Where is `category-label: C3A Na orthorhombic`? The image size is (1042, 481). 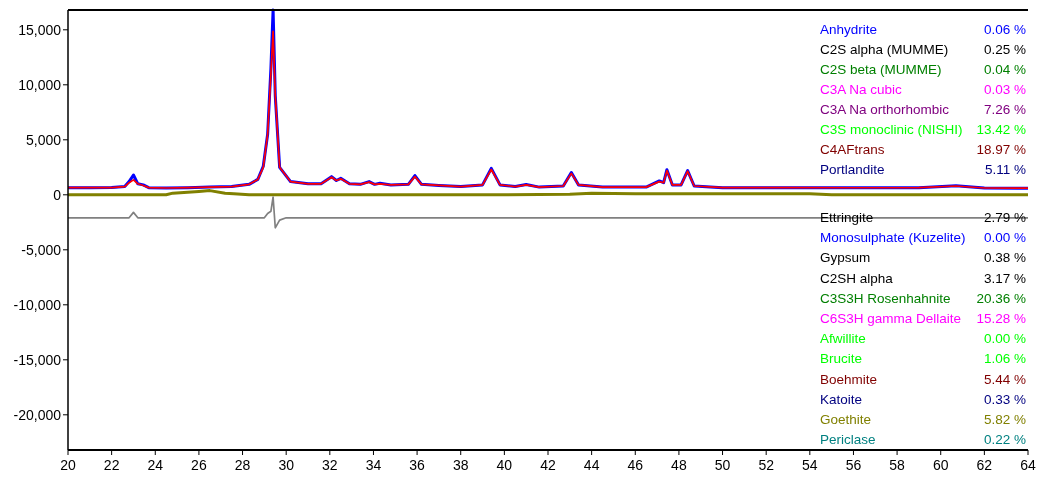
category-label: C3A Na orthorhombic is located at coordinates (885, 109).